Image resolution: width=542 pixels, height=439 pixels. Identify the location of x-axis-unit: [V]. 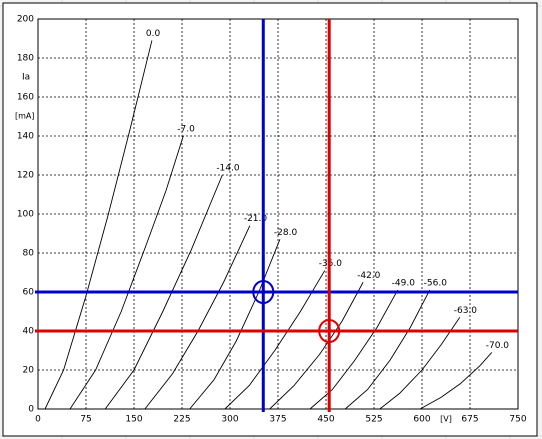
(446, 419).